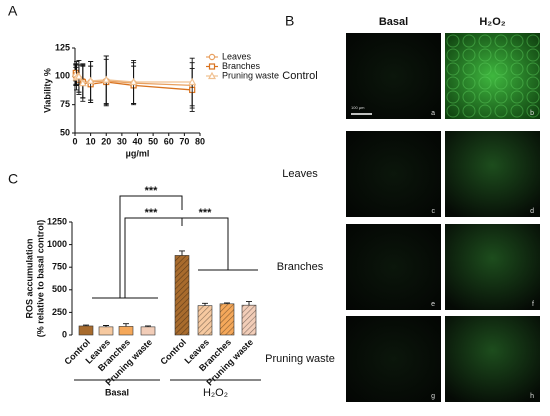 The image size is (550, 416). What do you see at coordinates (492, 22) in the screenshot?
I see `column-header: H₂O₂` at bounding box center [492, 22].